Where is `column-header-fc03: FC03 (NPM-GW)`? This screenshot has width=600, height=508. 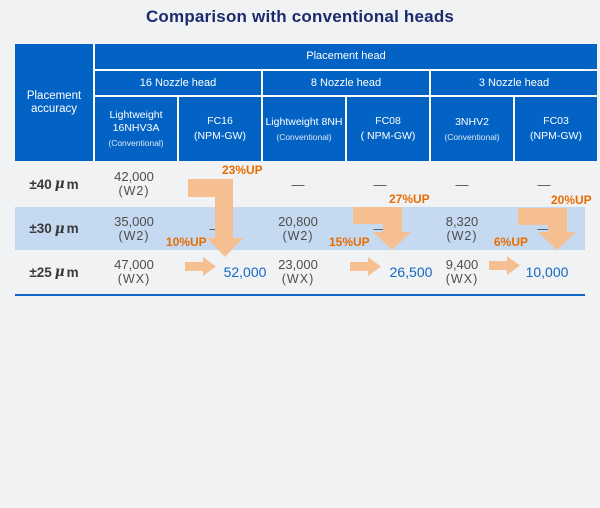 column-header-fc03: FC03 (NPM-GW) is located at coordinates (556, 129).